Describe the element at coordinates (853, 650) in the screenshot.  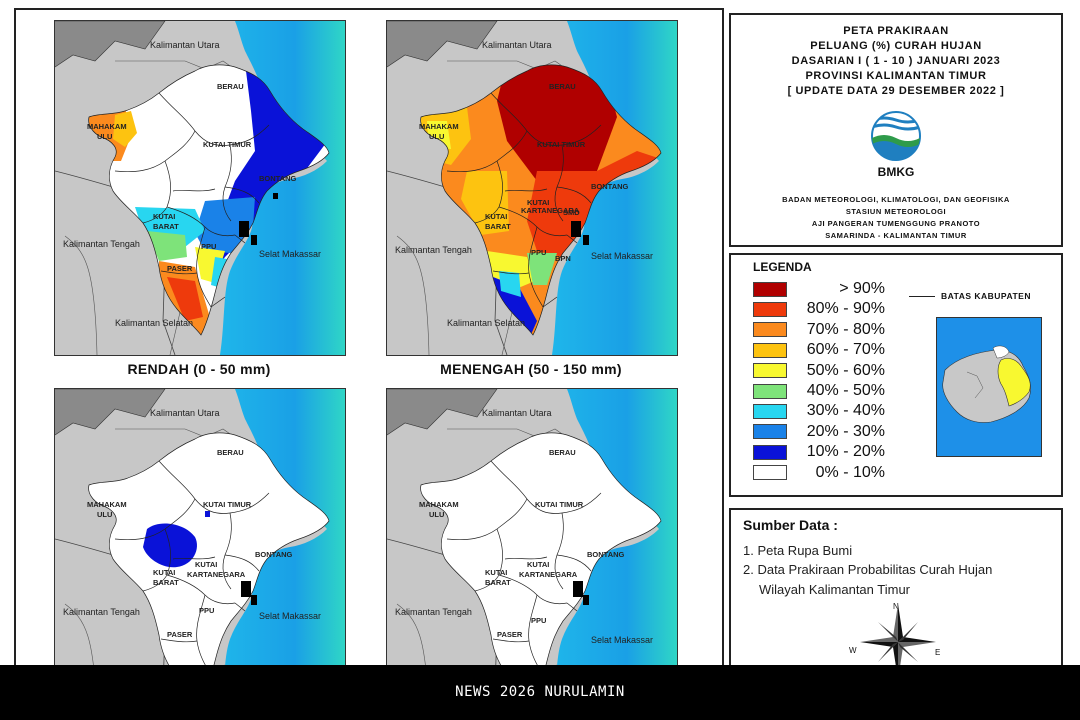
I see `compass-w: W` at that location.